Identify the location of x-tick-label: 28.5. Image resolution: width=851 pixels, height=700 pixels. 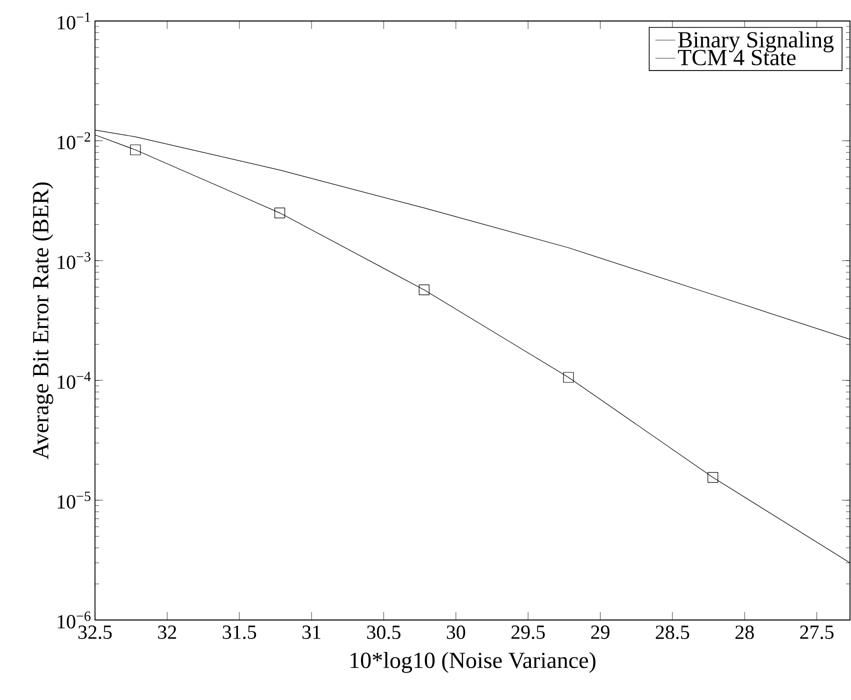
(673, 633).